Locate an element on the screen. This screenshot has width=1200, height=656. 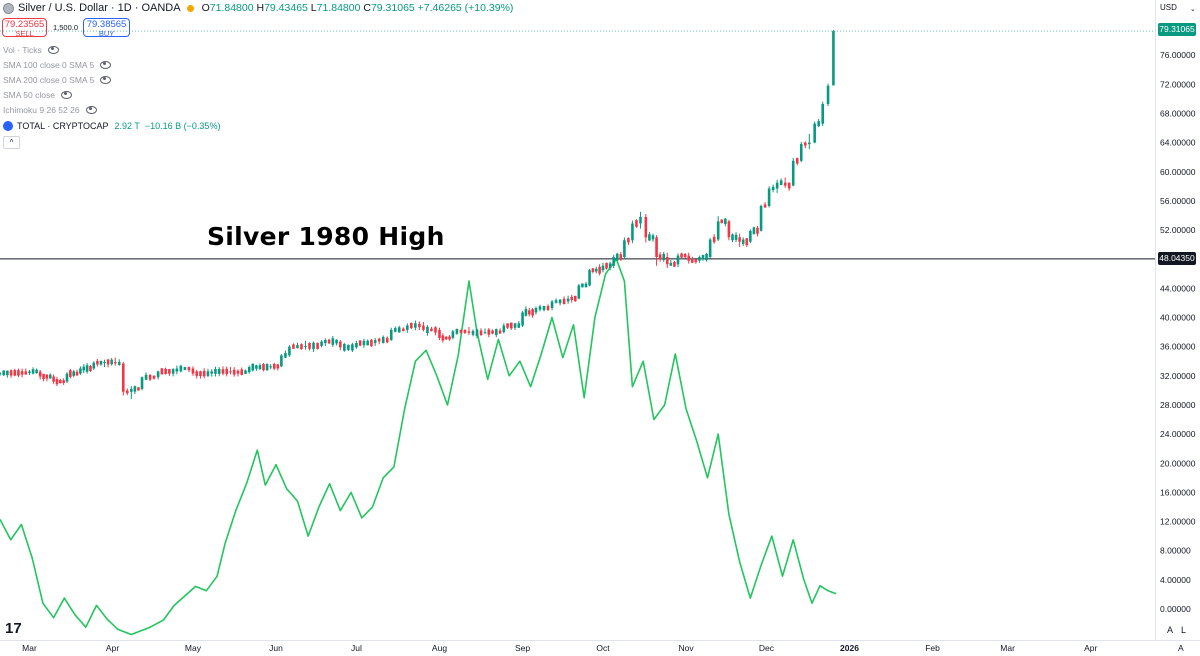
currency-selector: USD is located at coordinates (1168, 7).